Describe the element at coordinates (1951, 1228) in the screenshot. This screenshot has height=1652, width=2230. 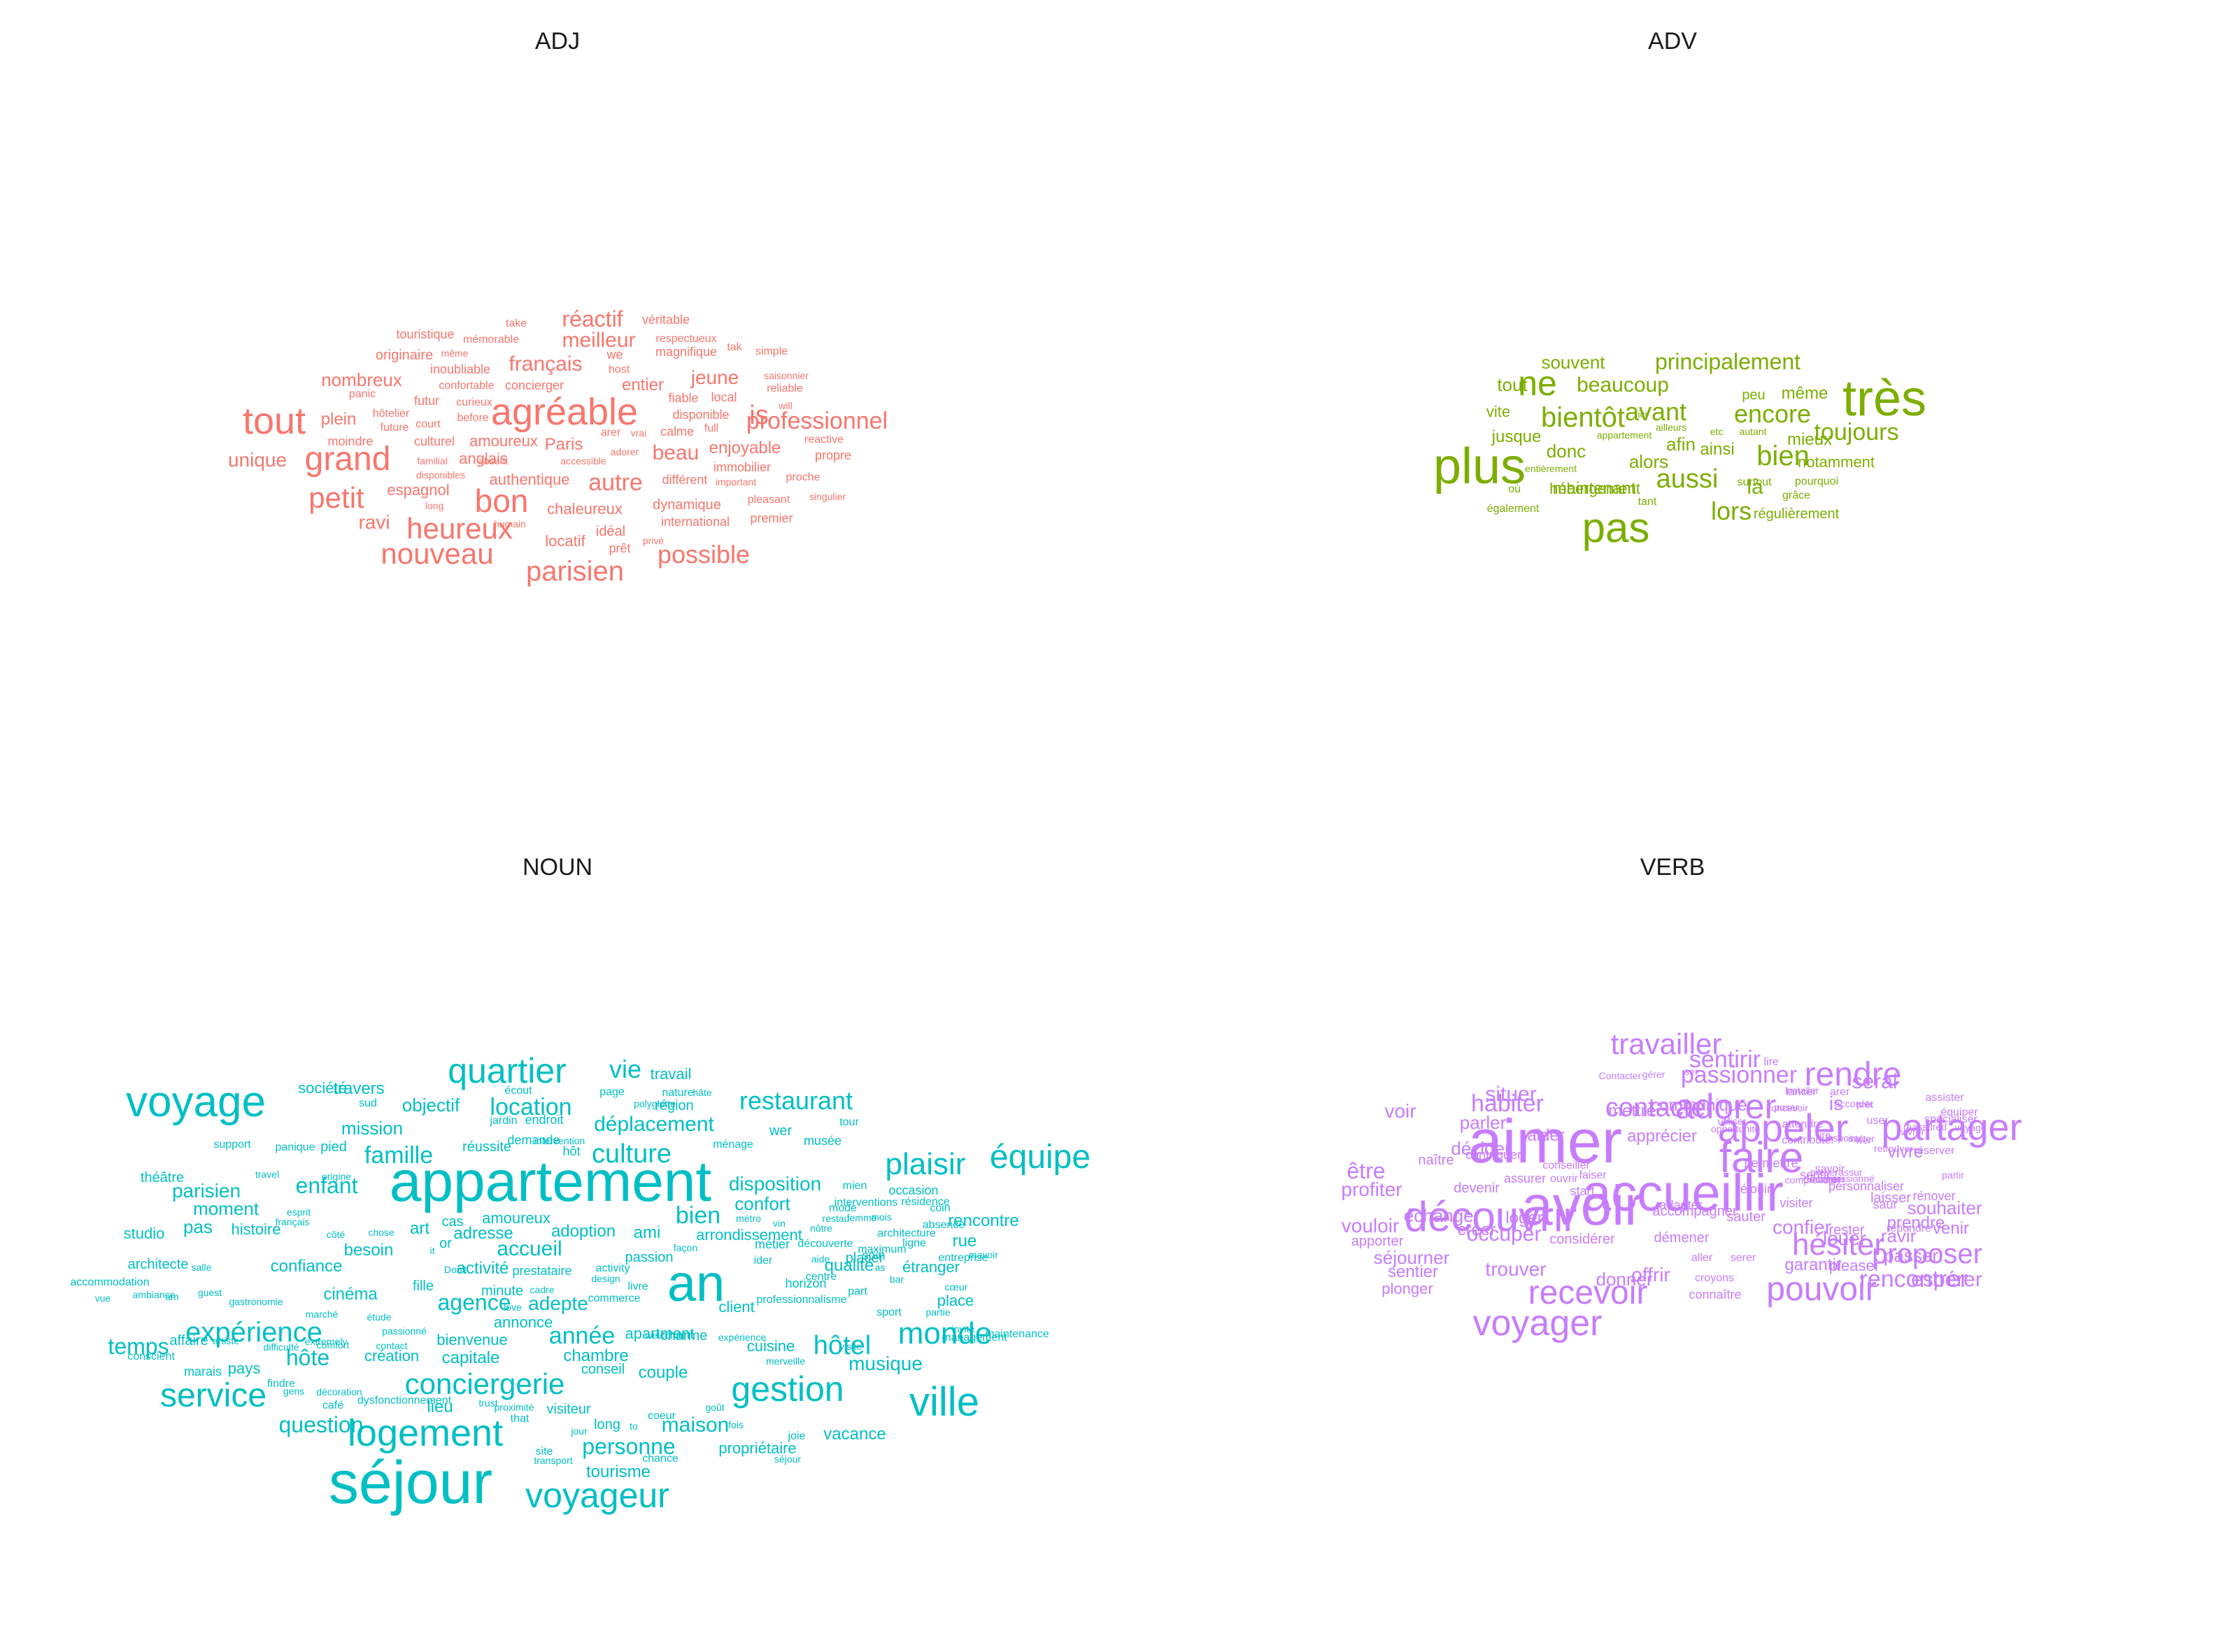
I see `word-3-43: venir` at that location.